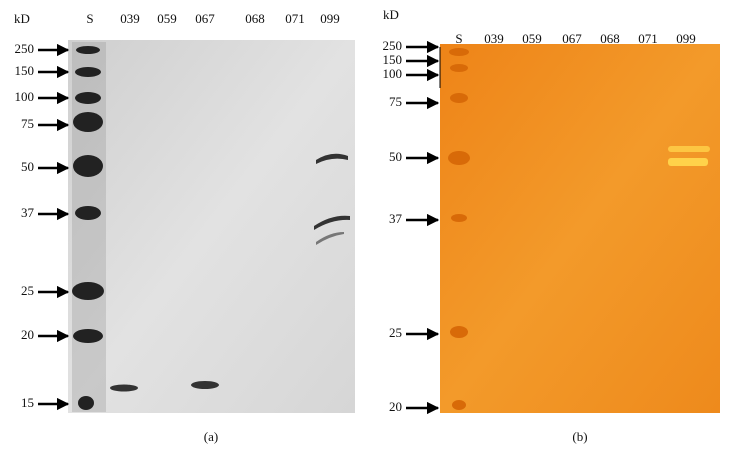  What do you see at coordinates (579, 436) in the screenshot?
I see `caption: (b)` at bounding box center [579, 436].